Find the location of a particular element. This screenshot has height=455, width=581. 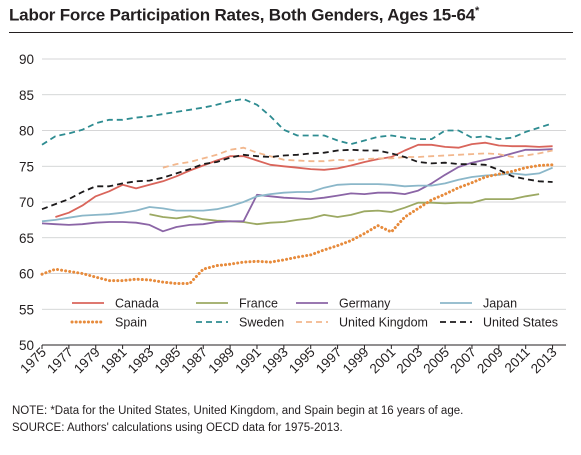

legend-label-france: France is located at coordinates (258, 304).